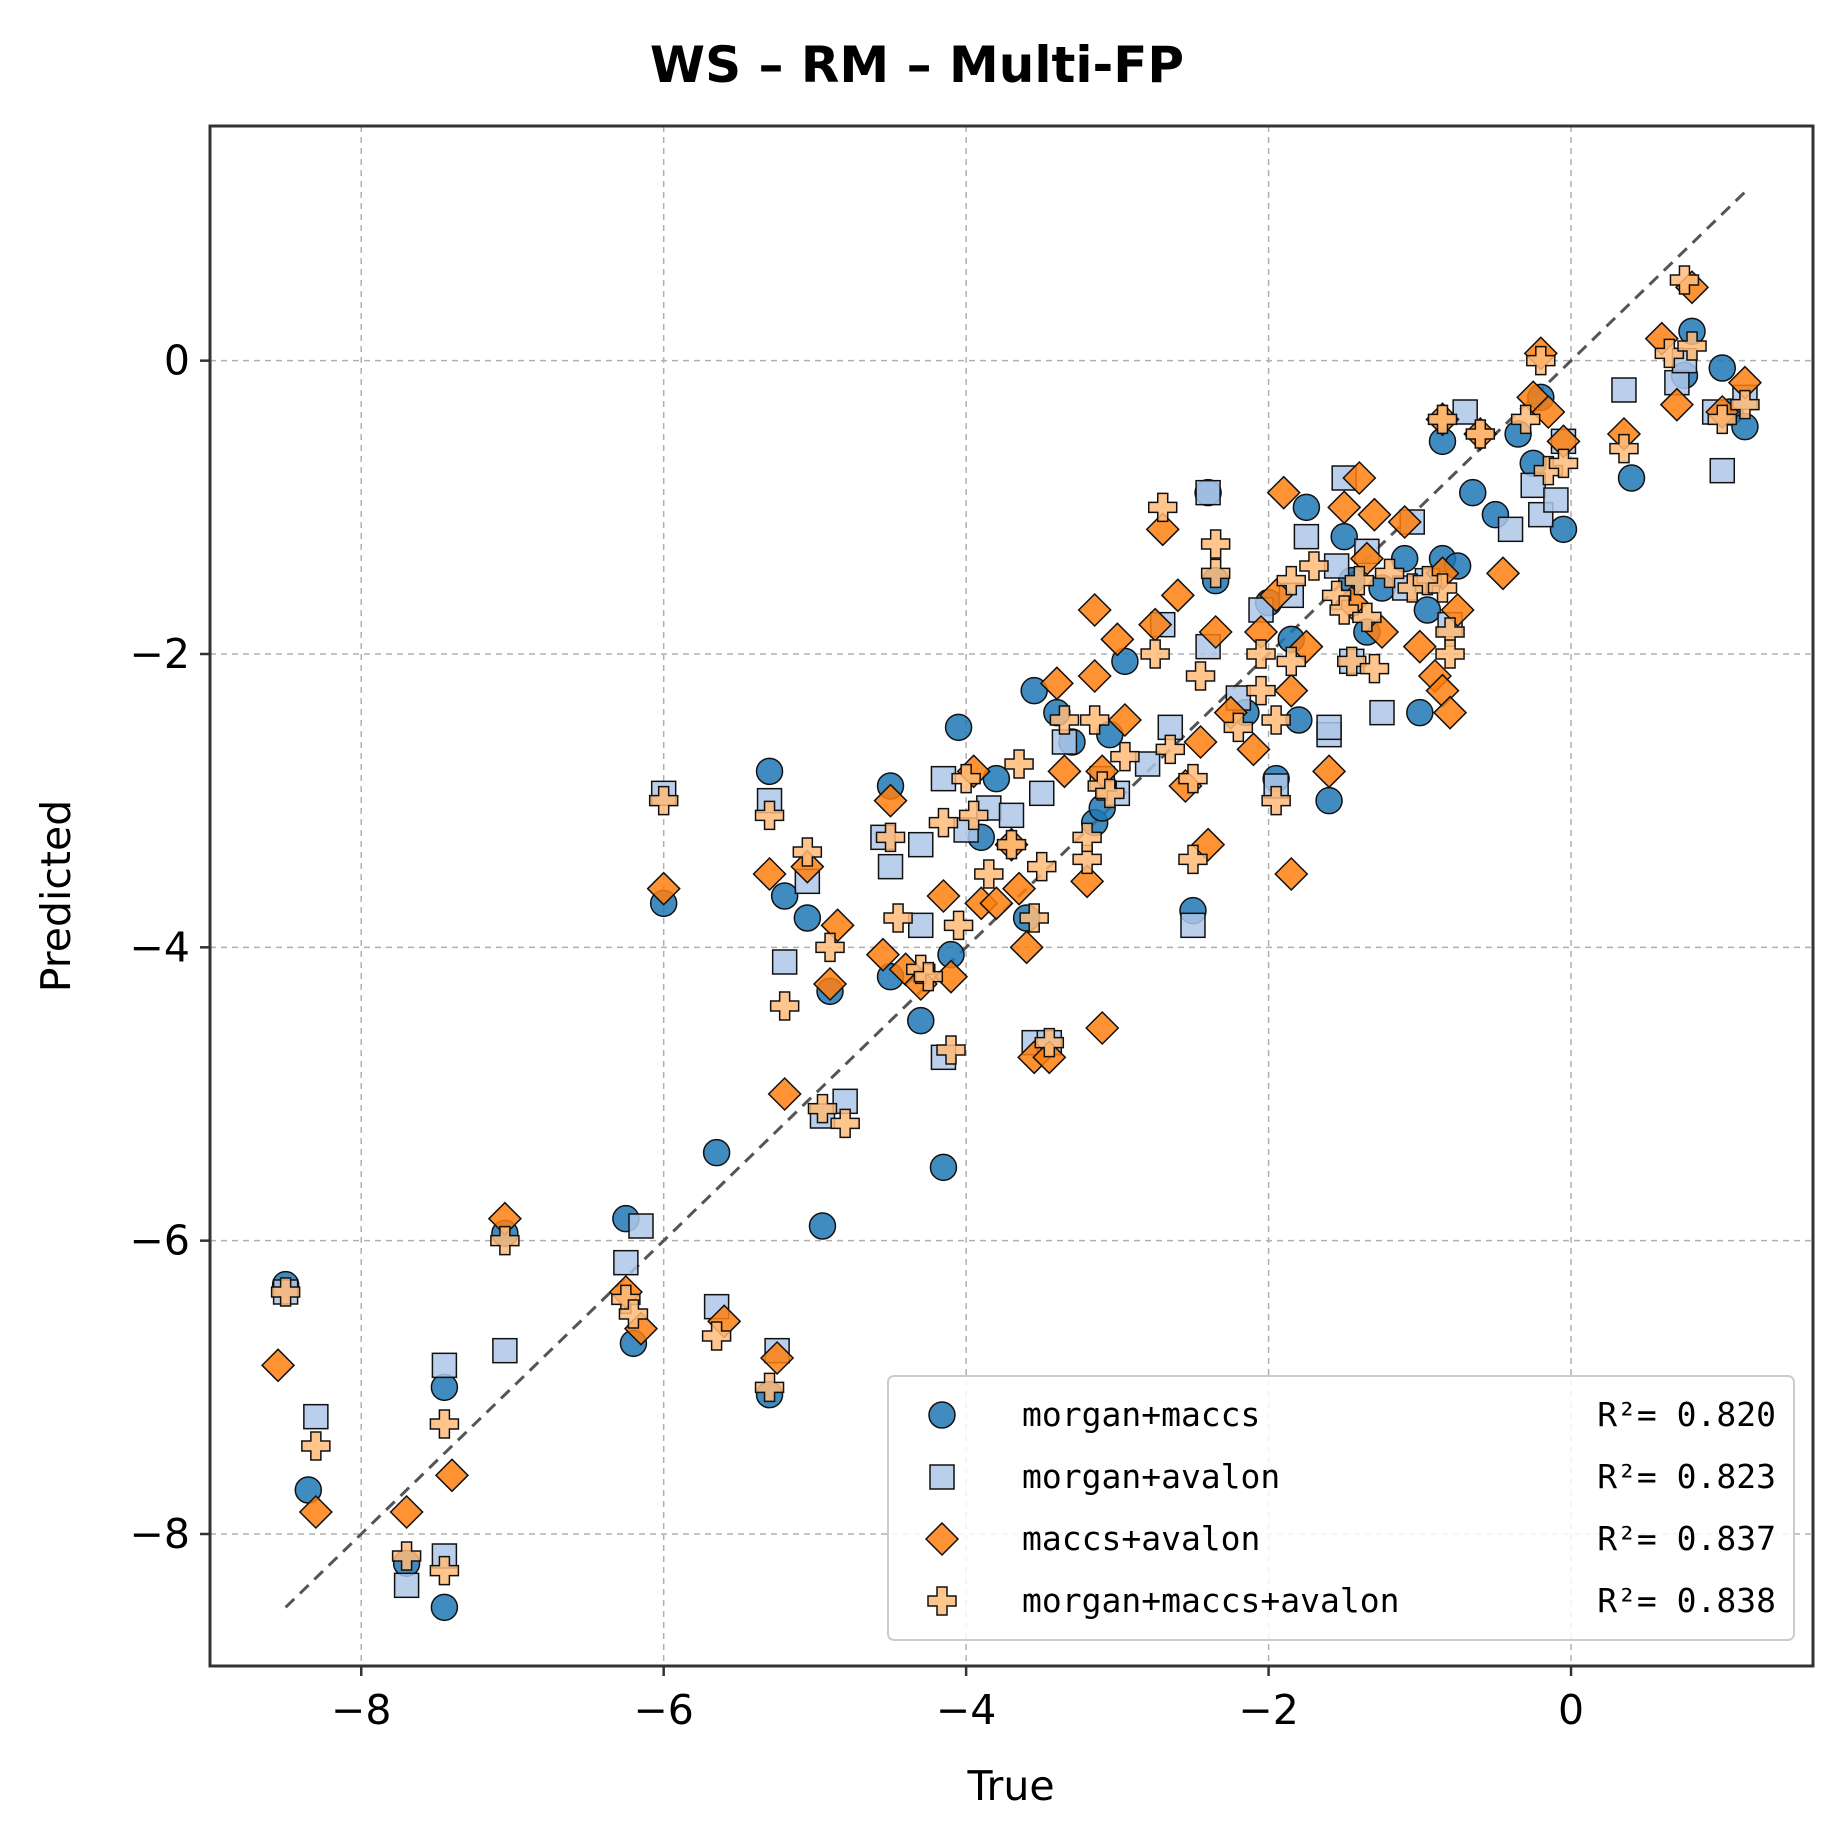  I want to click on legend-series-name: morgan+maccs+avalon, so click(1211, 1600).